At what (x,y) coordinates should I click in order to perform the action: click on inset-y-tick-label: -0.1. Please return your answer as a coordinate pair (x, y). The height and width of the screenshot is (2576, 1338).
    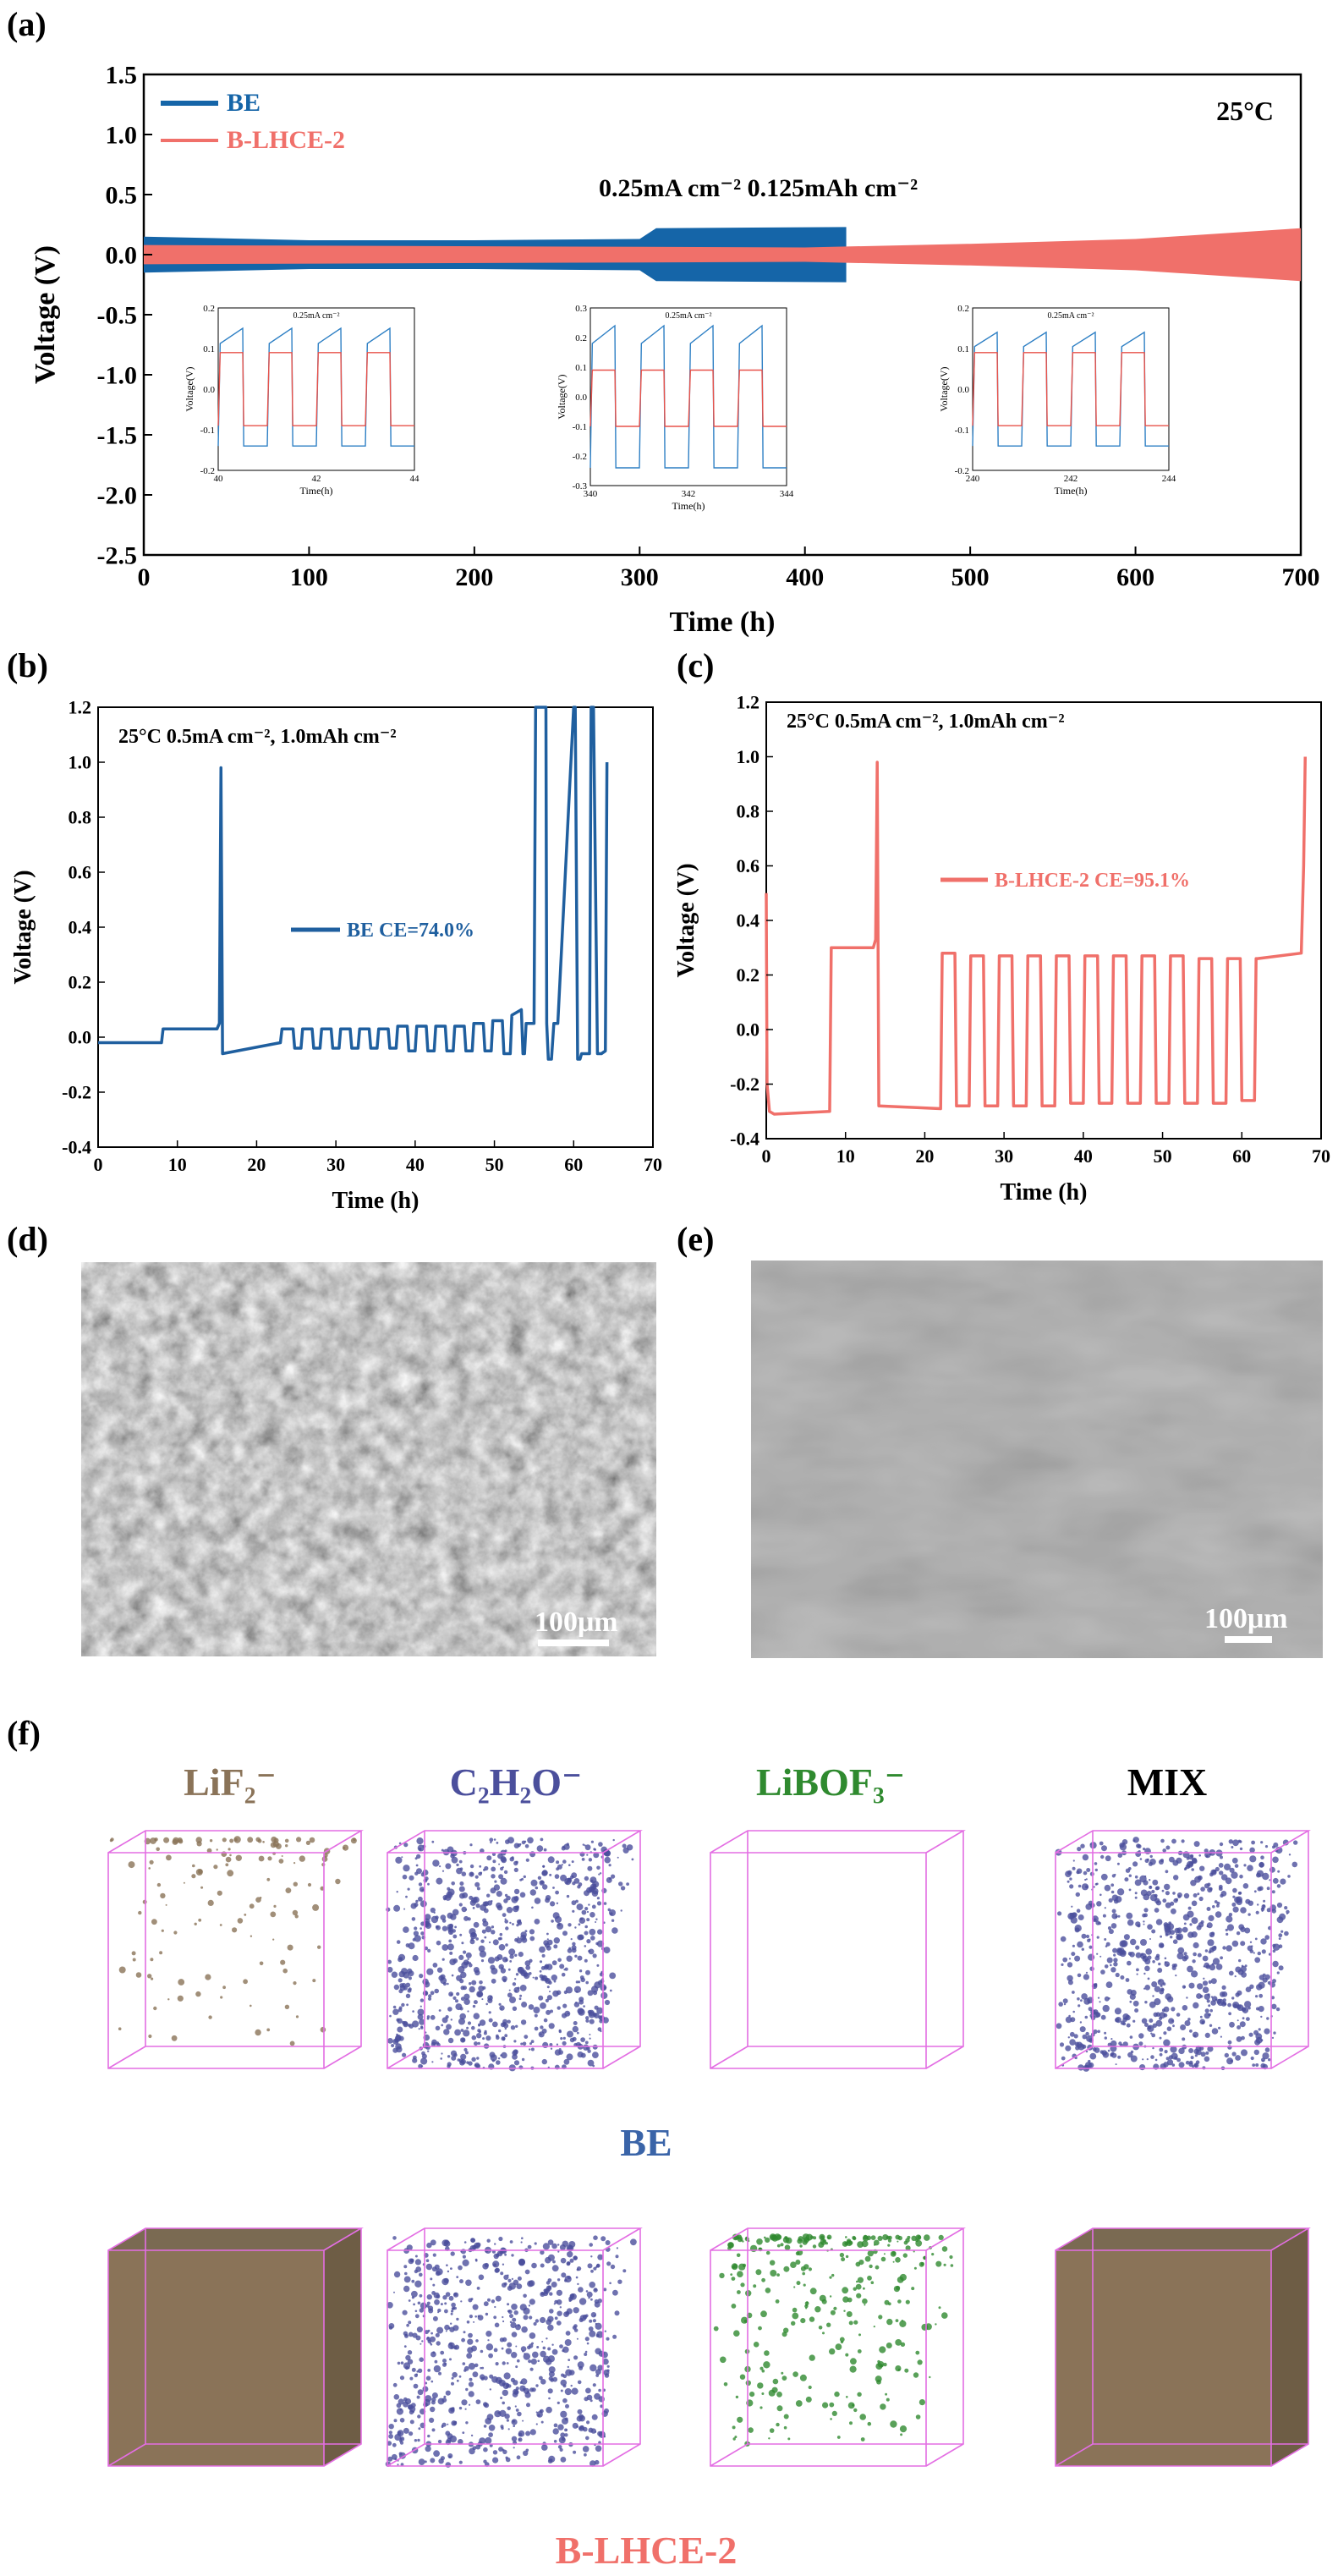
    Looking at the image, I should click on (962, 431).